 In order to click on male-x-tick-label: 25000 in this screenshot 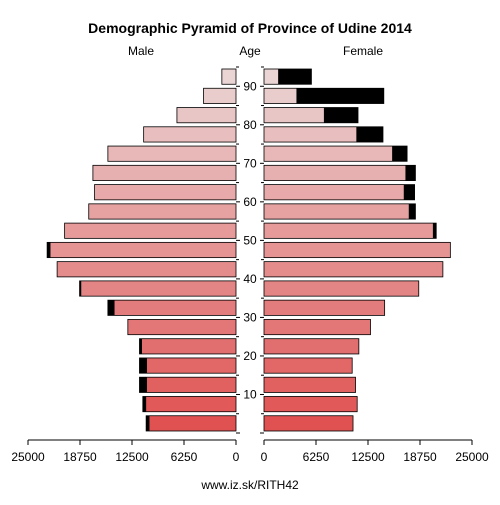, I will do `click(28, 457)`.